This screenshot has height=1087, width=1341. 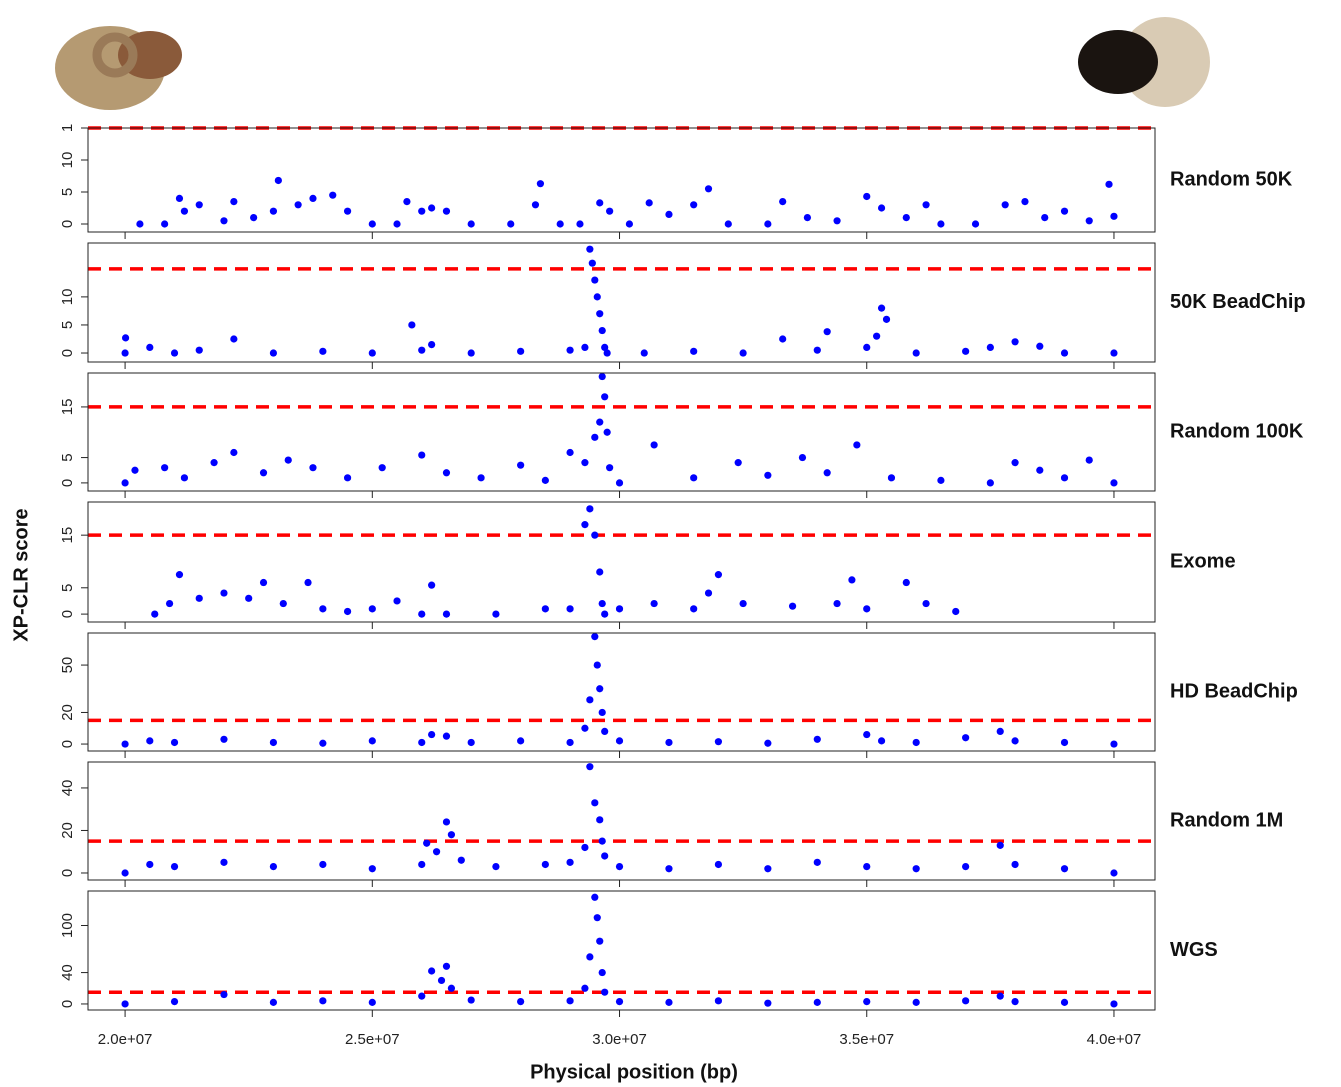 I want to click on y-tick-label: 5, so click(x=67, y=325).